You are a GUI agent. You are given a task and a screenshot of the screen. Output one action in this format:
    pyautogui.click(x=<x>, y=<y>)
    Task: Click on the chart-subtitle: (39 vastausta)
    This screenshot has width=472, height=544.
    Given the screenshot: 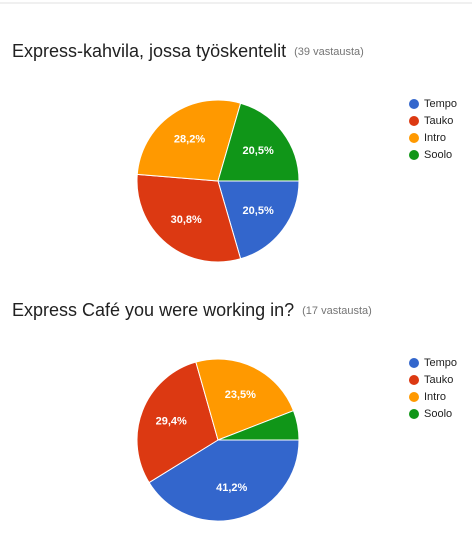 What is the action you would take?
    pyautogui.click(x=329, y=52)
    